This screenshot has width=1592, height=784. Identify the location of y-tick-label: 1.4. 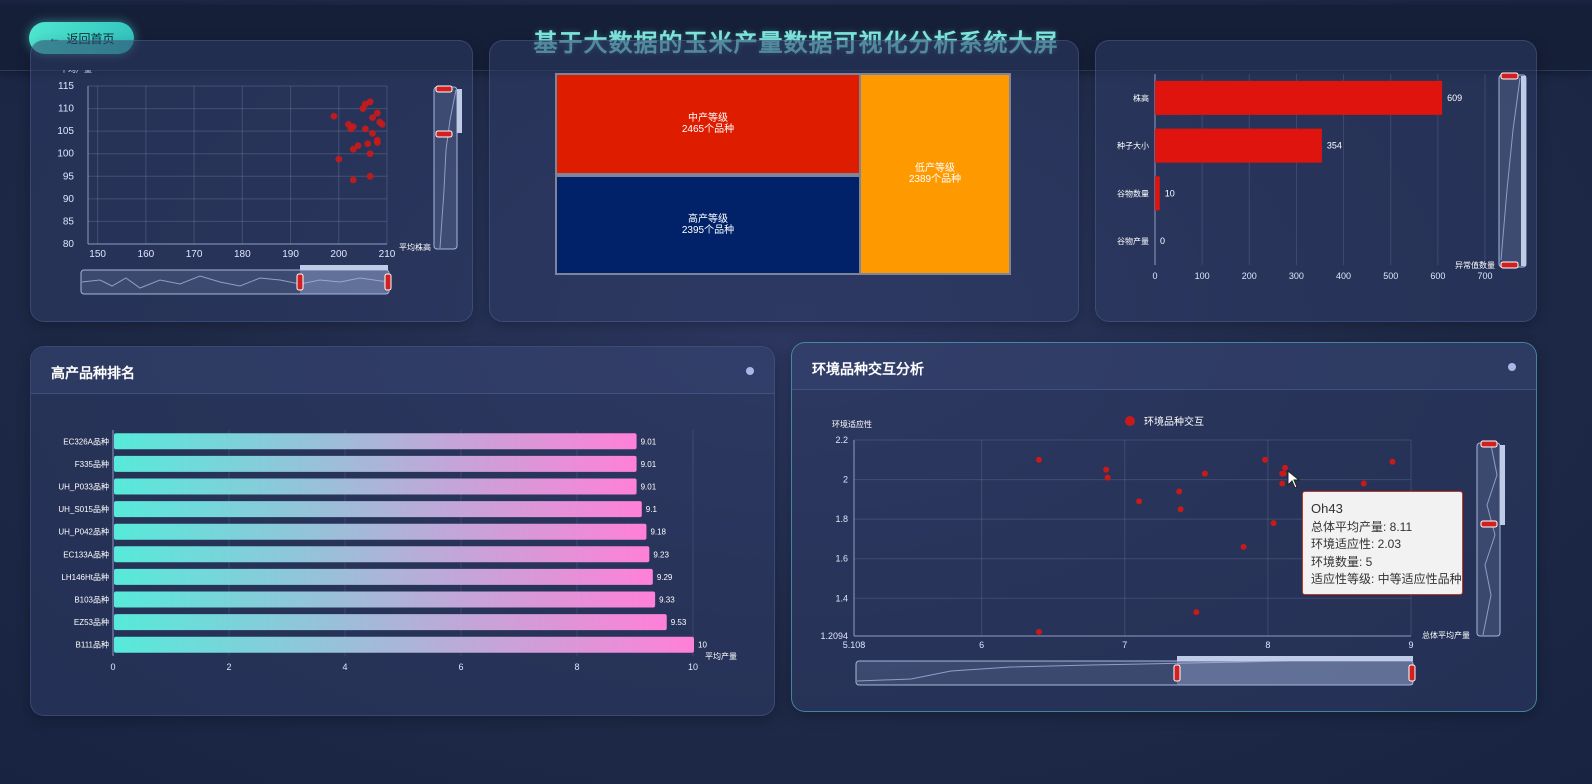
(841, 598).